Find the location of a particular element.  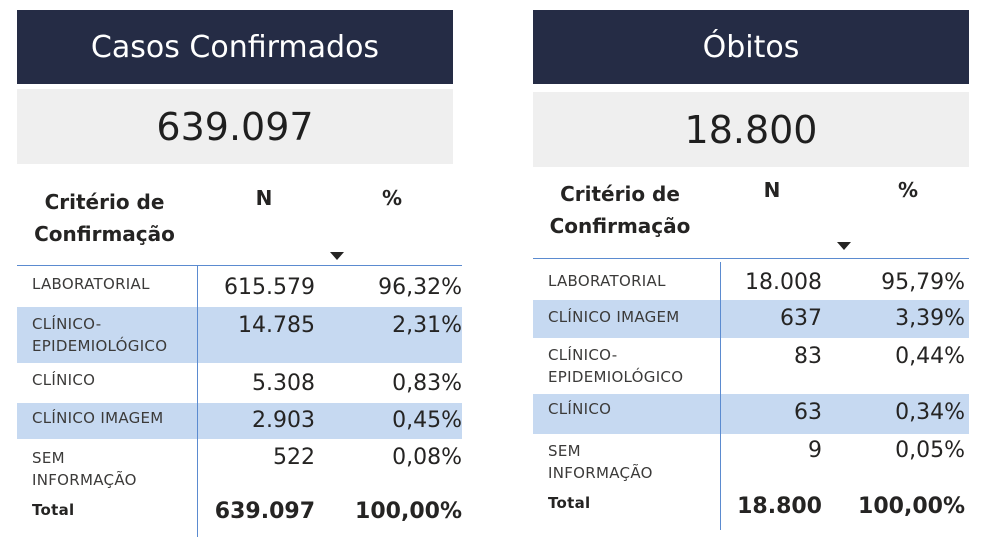

table-row: CLÍNICO 5.308 0,83% is located at coordinates (239, 383).